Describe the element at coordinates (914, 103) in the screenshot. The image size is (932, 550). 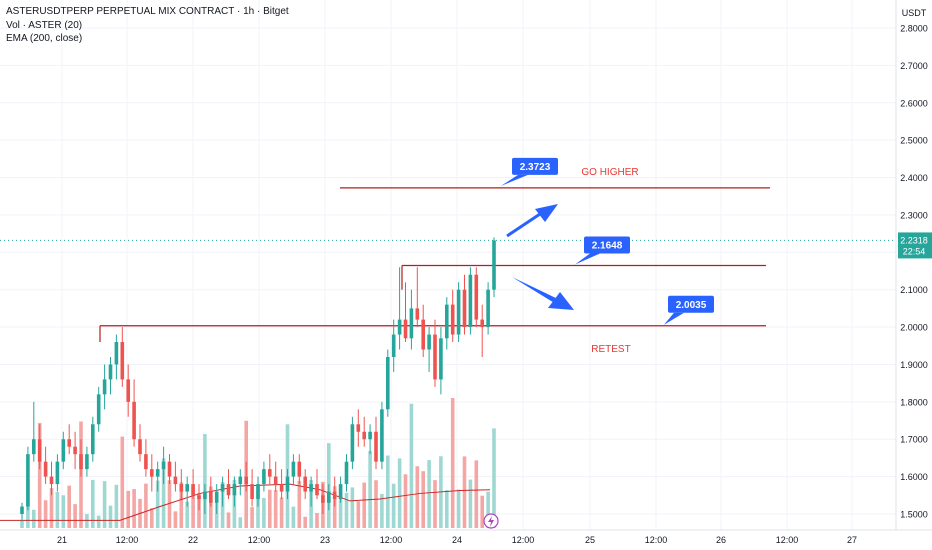
I see `price-tick-label: 2.6000` at that location.